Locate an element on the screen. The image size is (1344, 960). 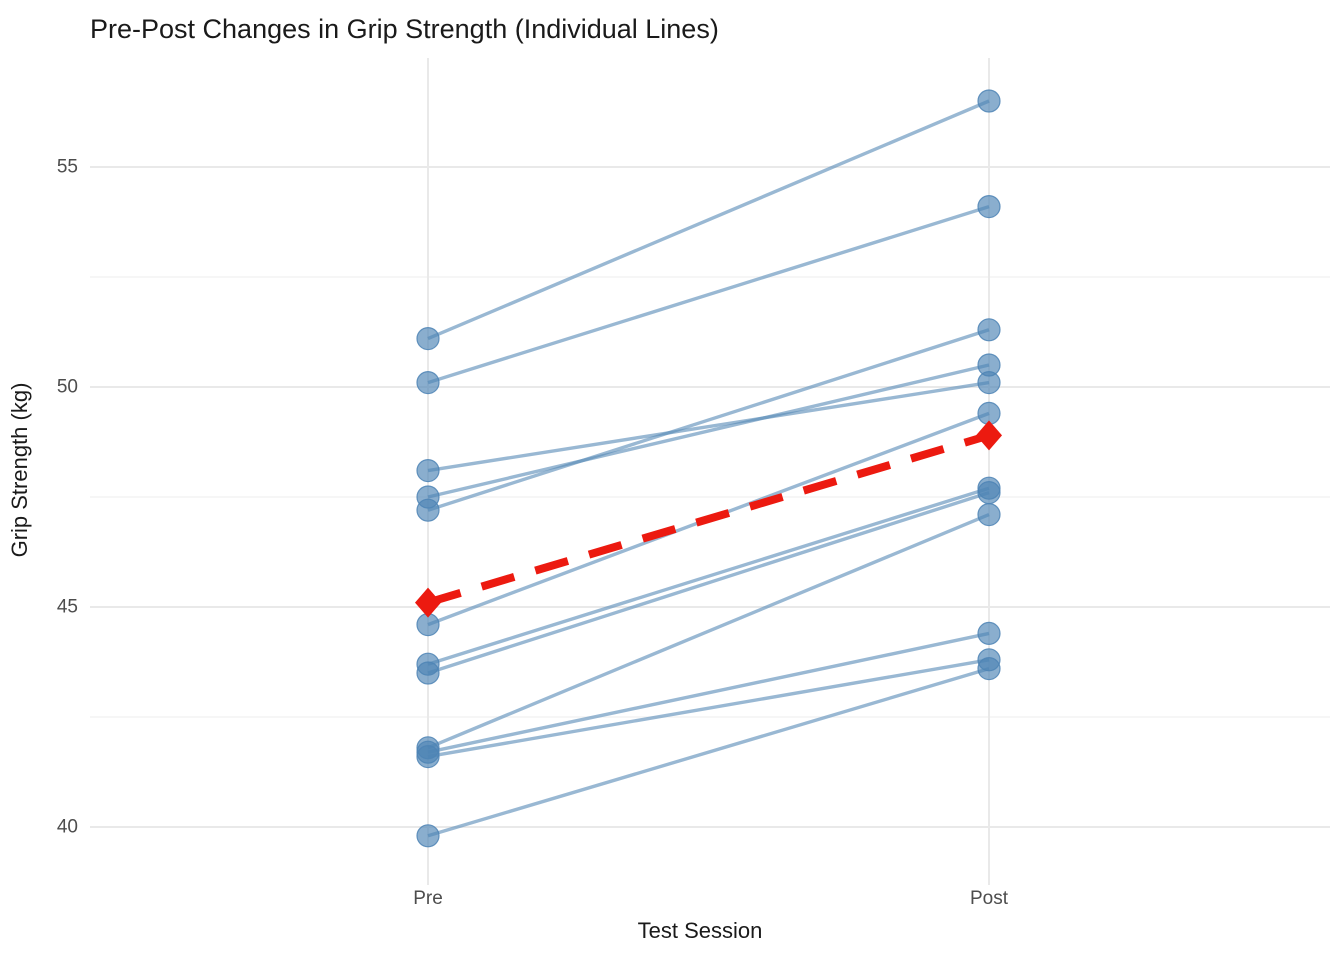
y-axis-title: Grip Strength (kg) is located at coordinates (19, 470).